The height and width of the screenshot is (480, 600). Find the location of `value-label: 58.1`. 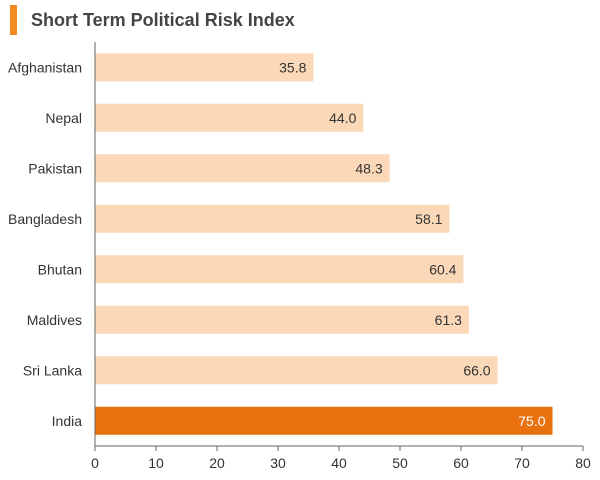

value-label: 58.1 is located at coordinates (428, 219).